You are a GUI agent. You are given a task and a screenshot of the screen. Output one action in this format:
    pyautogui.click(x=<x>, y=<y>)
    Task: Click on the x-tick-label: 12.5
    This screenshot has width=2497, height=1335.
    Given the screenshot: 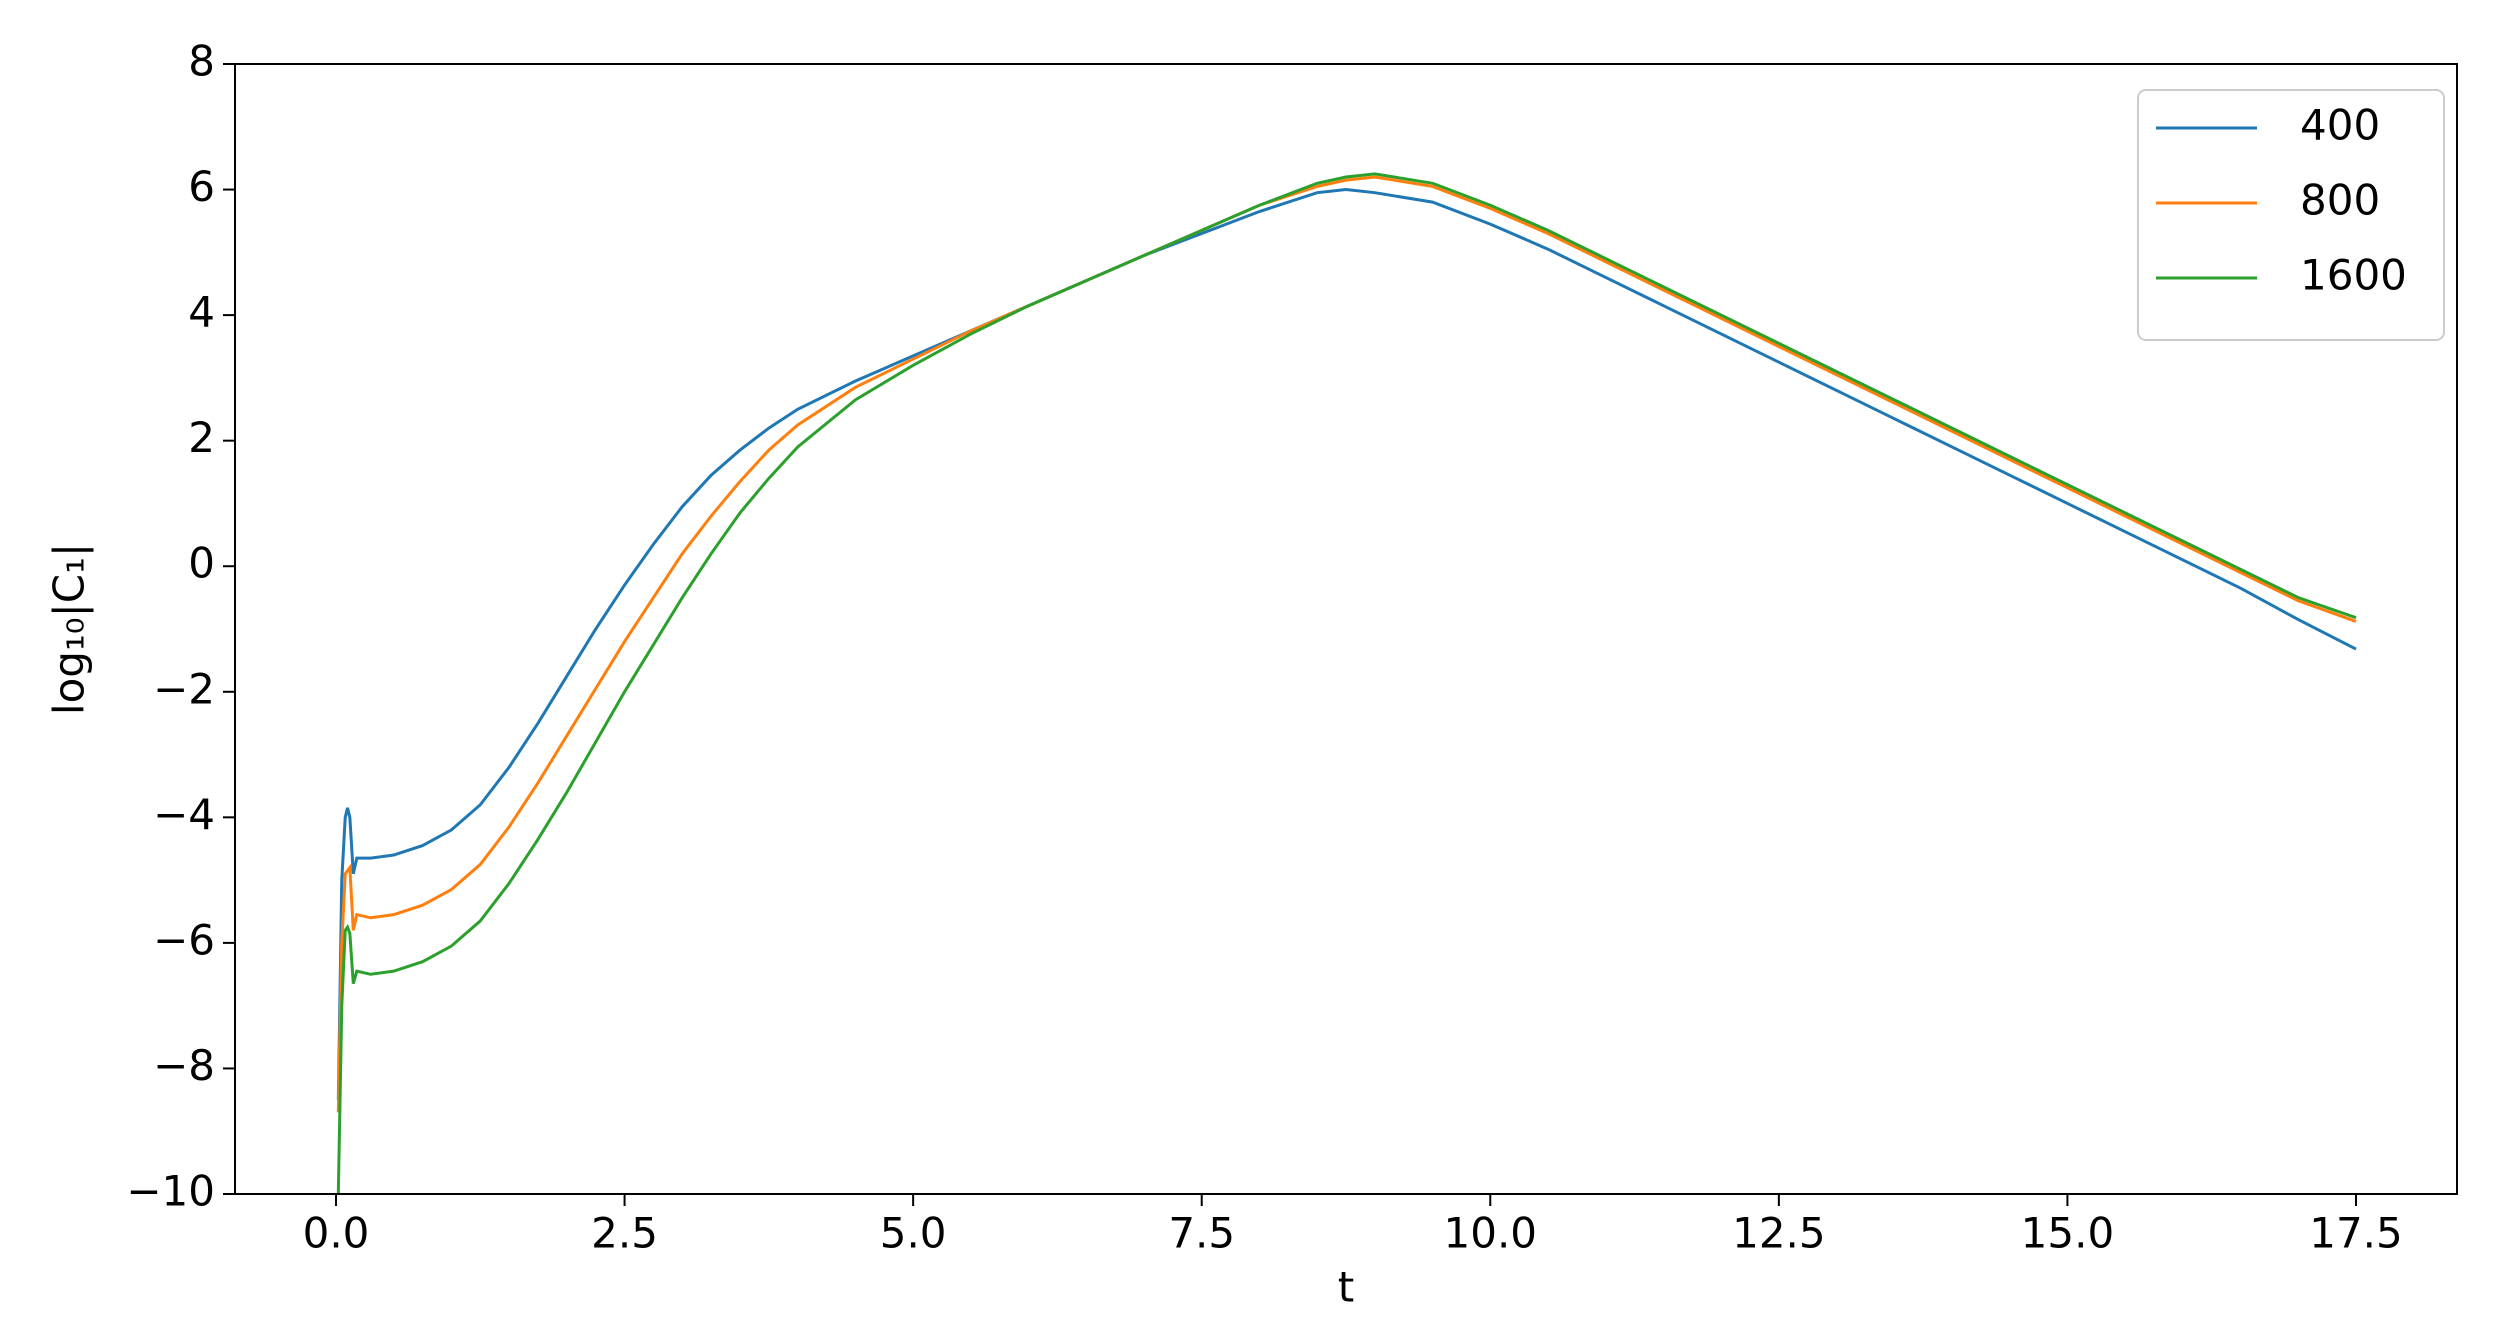 What is the action you would take?
    pyautogui.click(x=1779, y=1233)
    